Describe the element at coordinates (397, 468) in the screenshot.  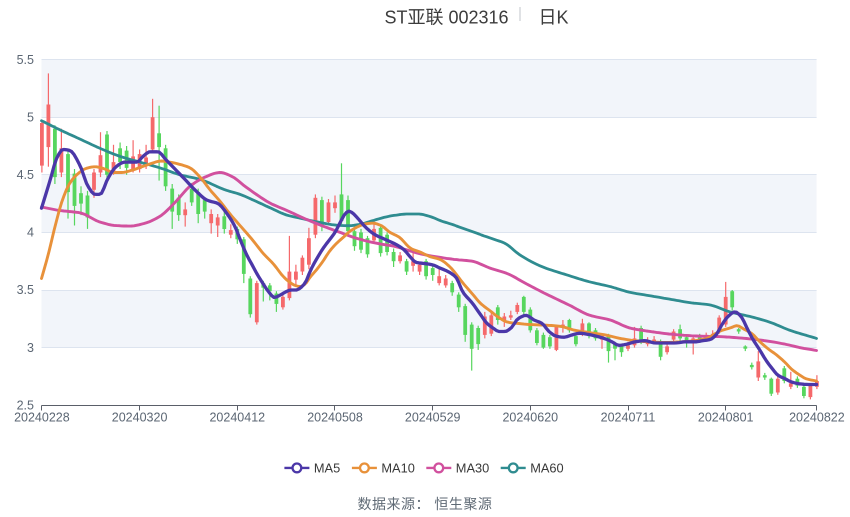
I see `svg-text: MA10` at that location.